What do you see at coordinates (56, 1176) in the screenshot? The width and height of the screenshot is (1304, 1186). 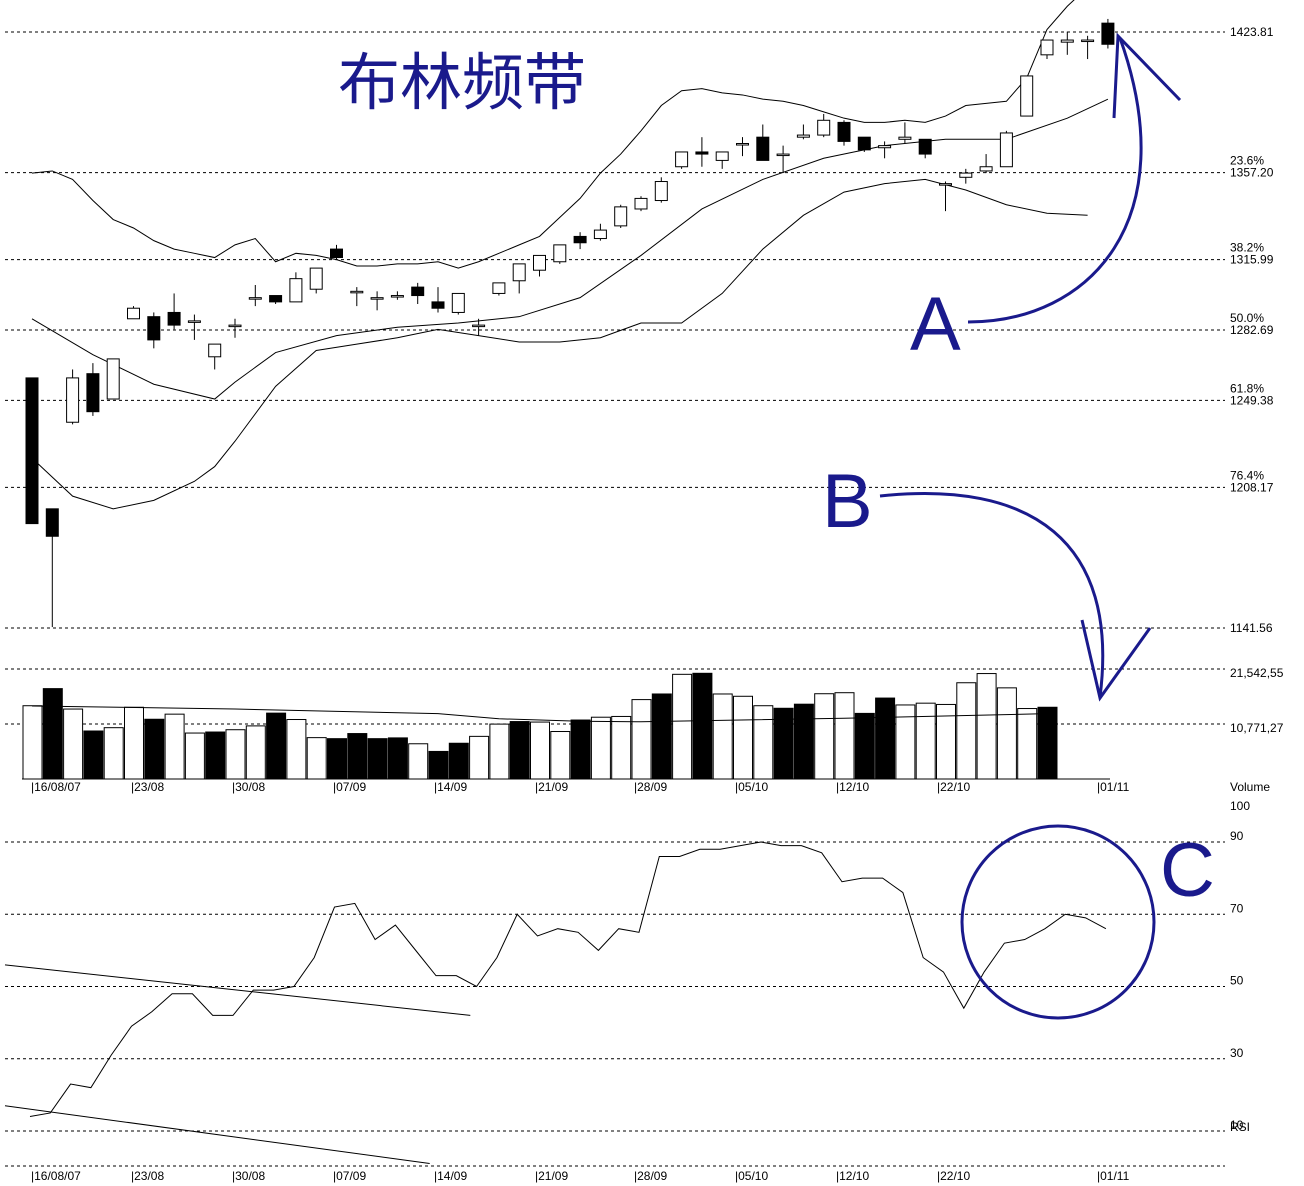 I see `rsi-date-label: |16/08/07` at bounding box center [56, 1176].